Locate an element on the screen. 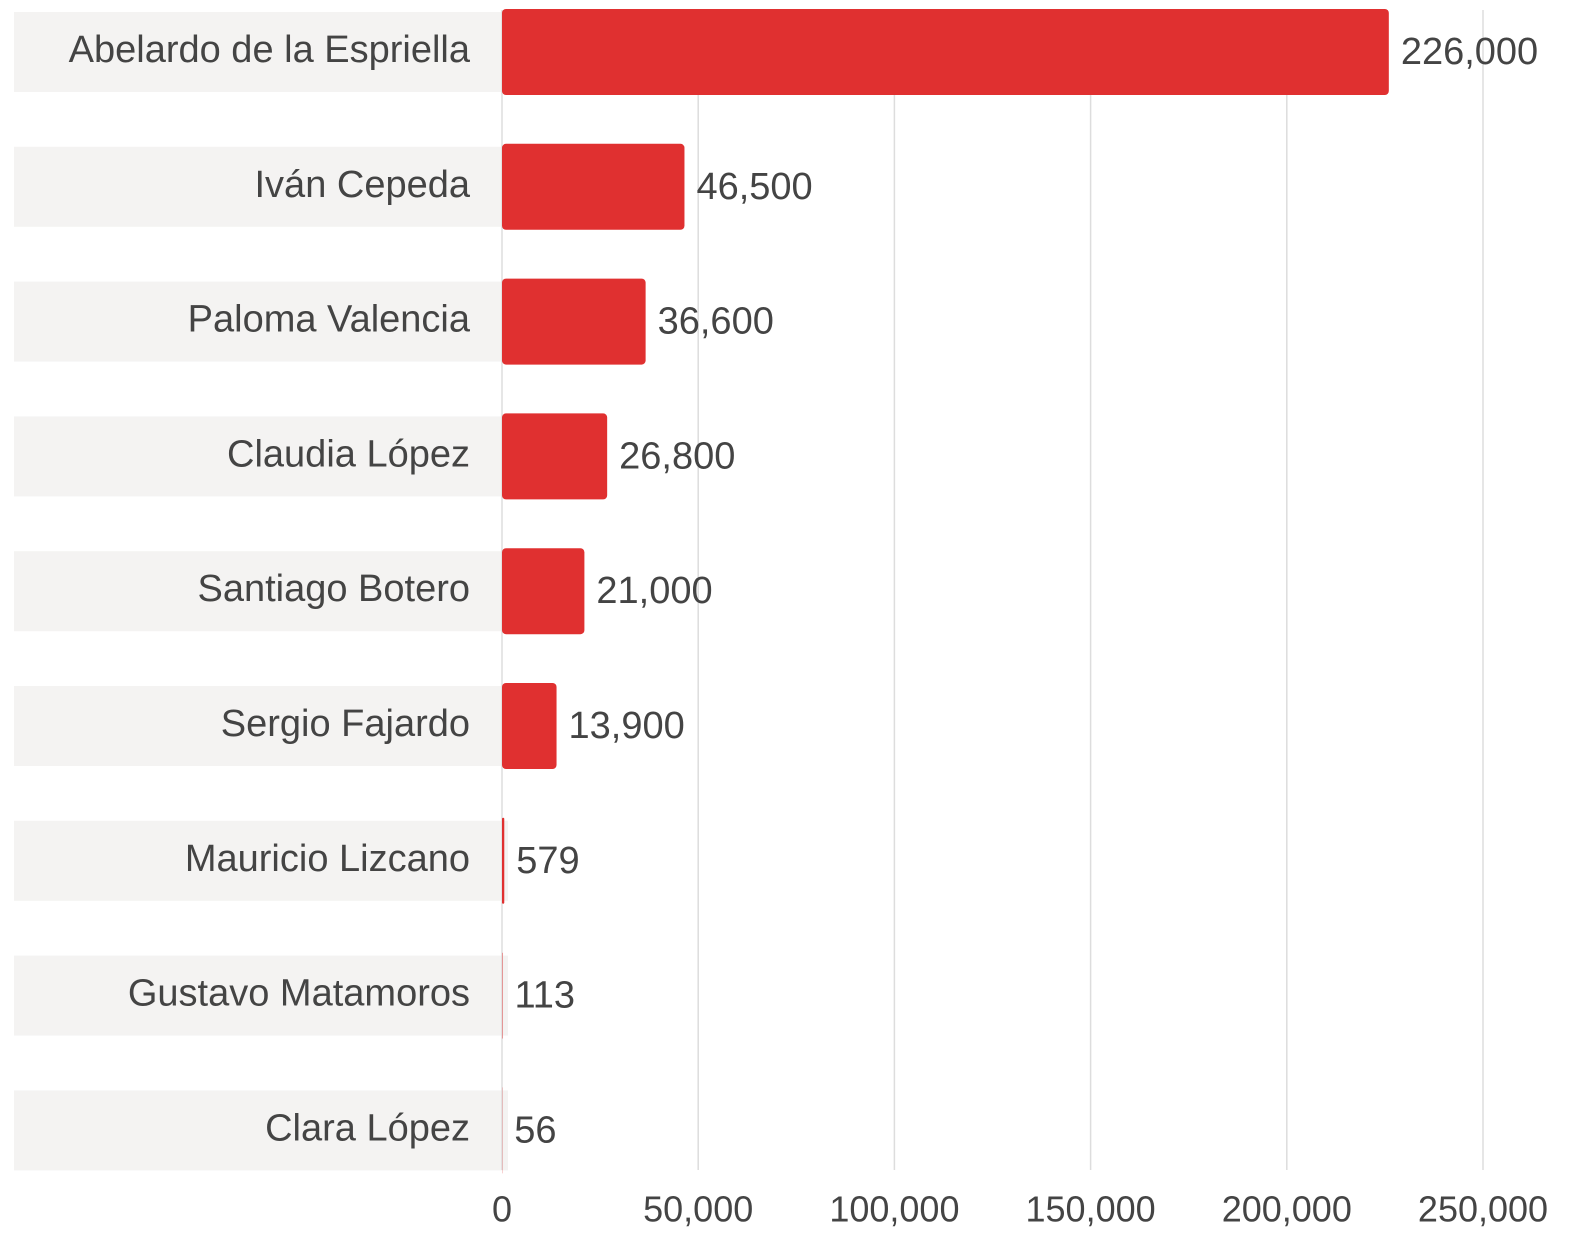 This screenshot has height=1254, width=1595. category-label: Santiago Botero is located at coordinates (333, 589).